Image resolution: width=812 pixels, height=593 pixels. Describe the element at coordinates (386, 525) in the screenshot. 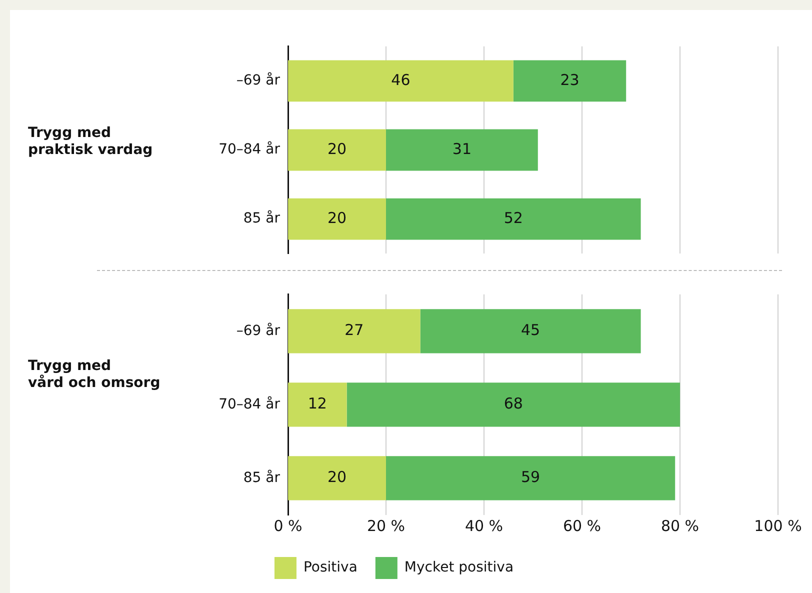

I see `x-tick-label: 20 %` at that location.